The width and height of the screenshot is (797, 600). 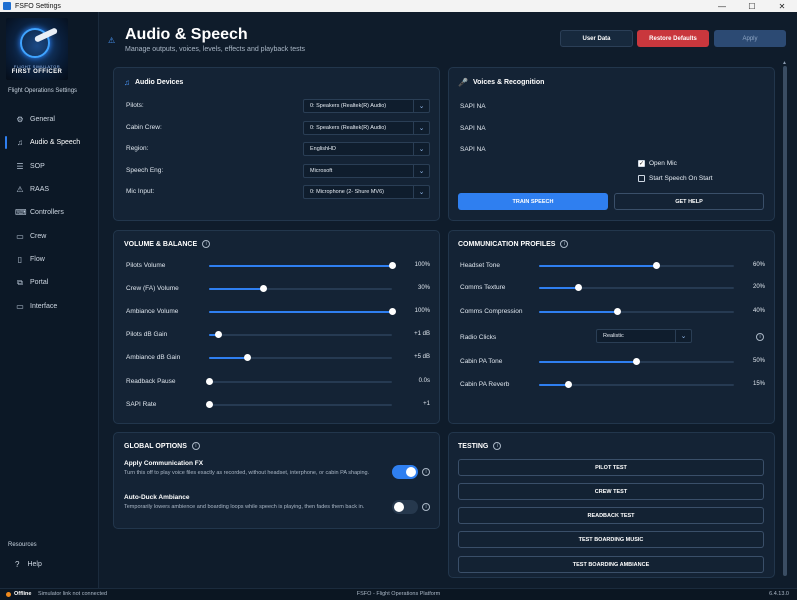 I want to click on sidebar-item-controllers: ⌨ Controllers, so click(x=49, y=212).